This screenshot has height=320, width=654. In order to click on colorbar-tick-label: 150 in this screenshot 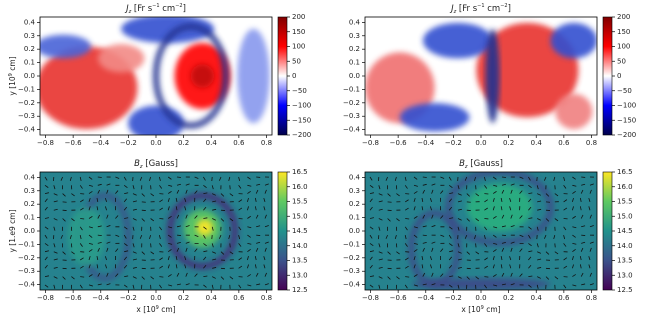, I will do `click(298, 32)`.